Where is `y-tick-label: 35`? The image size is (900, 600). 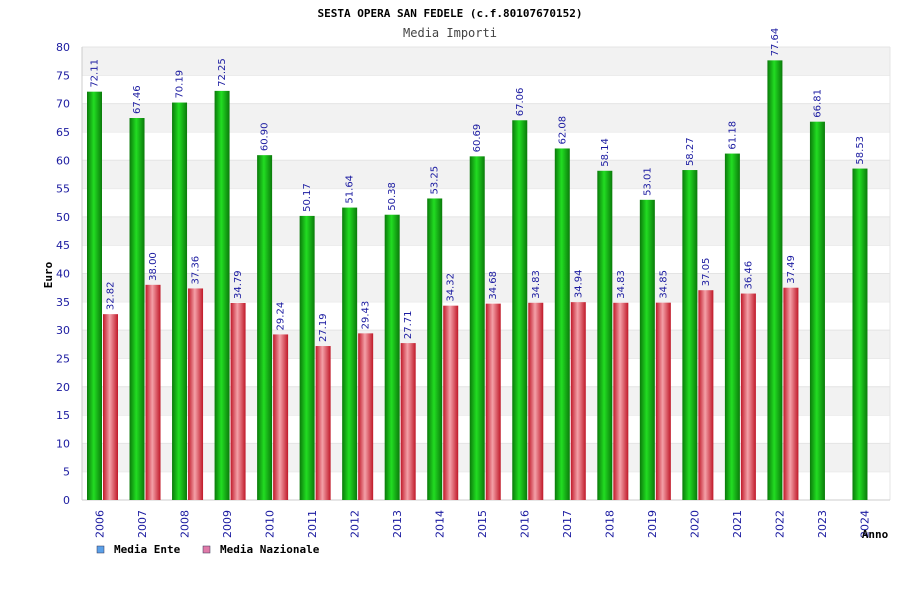 y-tick-label: 35 is located at coordinates (63, 302).